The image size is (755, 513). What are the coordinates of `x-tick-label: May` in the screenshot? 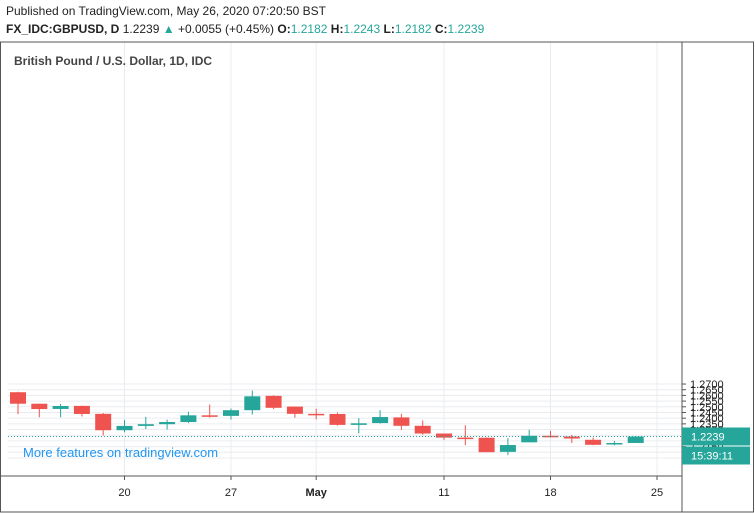 It's located at (316, 493).